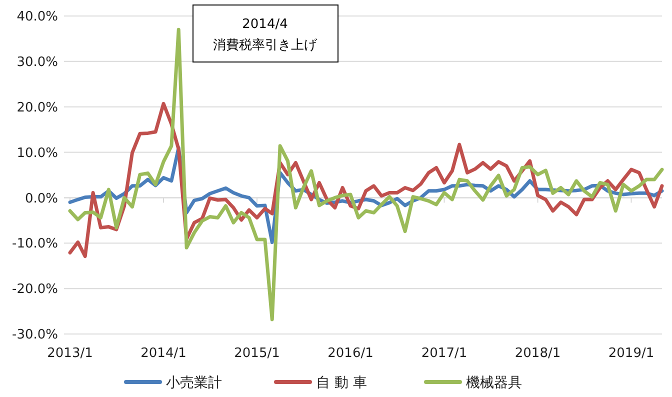 The width and height of the screenshot is (672, 397). Describe the element at coordinates (41, 198) in the screenshot. I see `y-tick-label: 0.0%` at that location.